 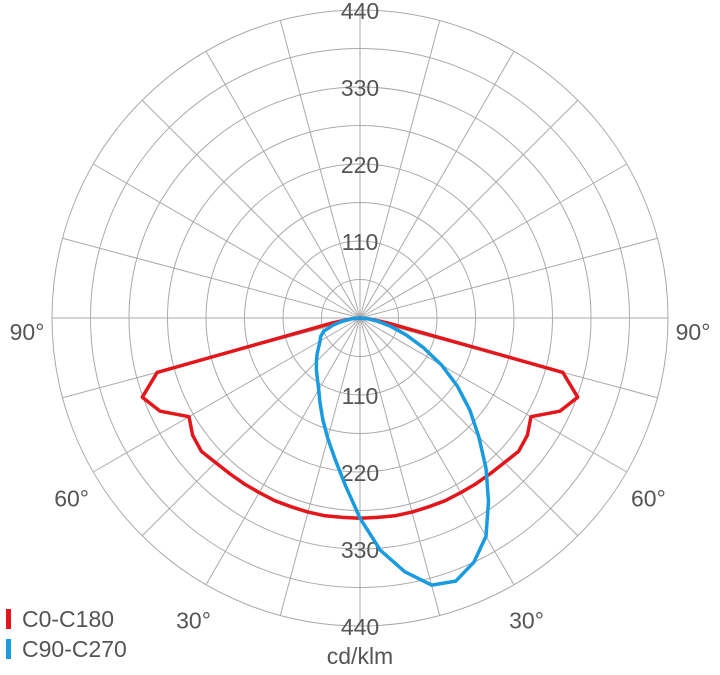 What do you see at coordinates (74, 649) in the screenshot?
I see `legend-label: C90-C270` at bounding box center [74, 649].